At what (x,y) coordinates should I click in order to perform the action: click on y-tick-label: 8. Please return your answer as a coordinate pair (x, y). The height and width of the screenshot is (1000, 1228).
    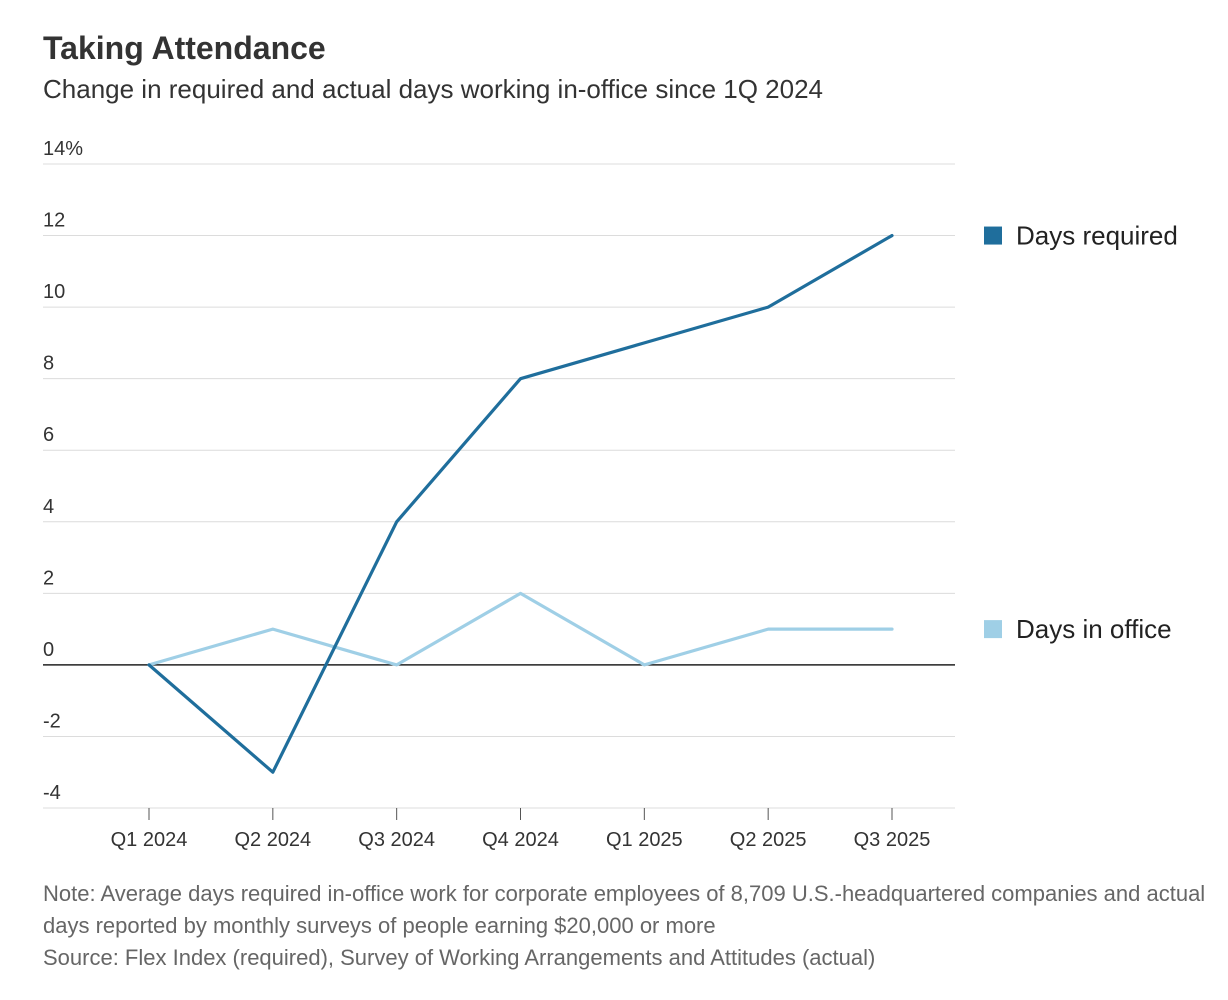
    Looking at the image, I should click on (48, 364).